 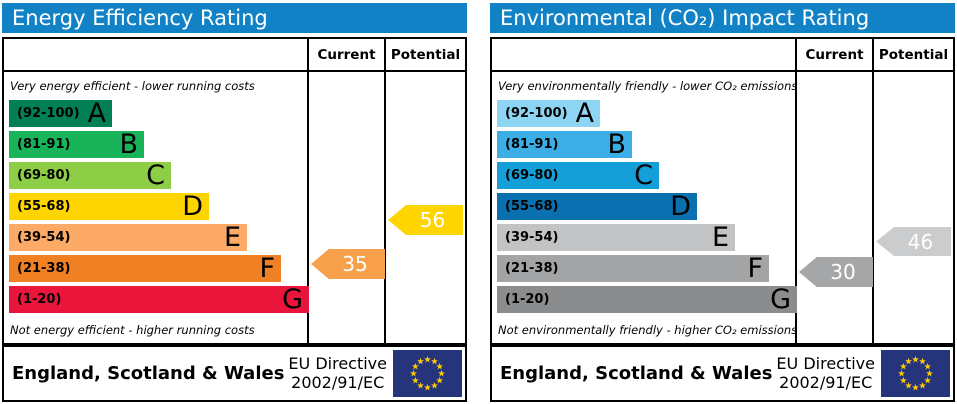 What do you see at coordinates (355, 264) in the screenshot?
I see `current-rating-value: 35` at bounding box center [355, 264].